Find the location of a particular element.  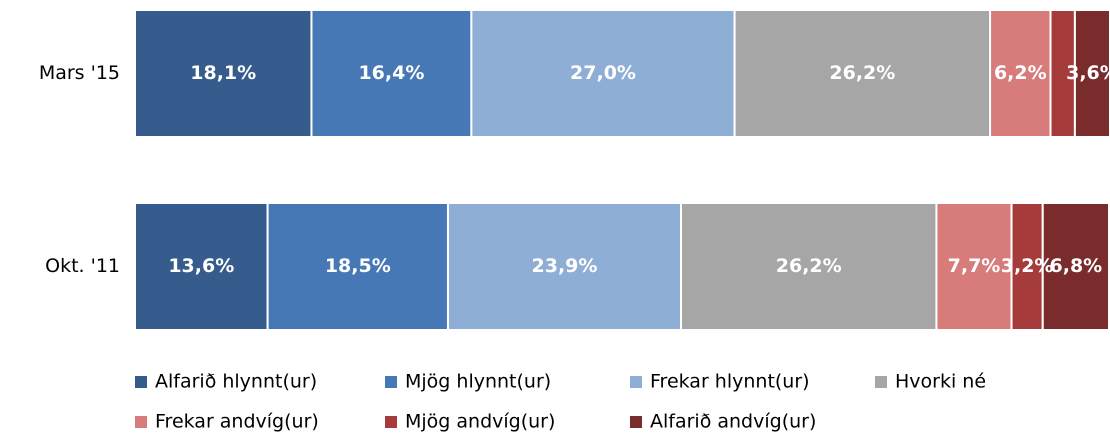

legend-label: Alfarið andvíg(ur) is located at coordinates (733, 422).